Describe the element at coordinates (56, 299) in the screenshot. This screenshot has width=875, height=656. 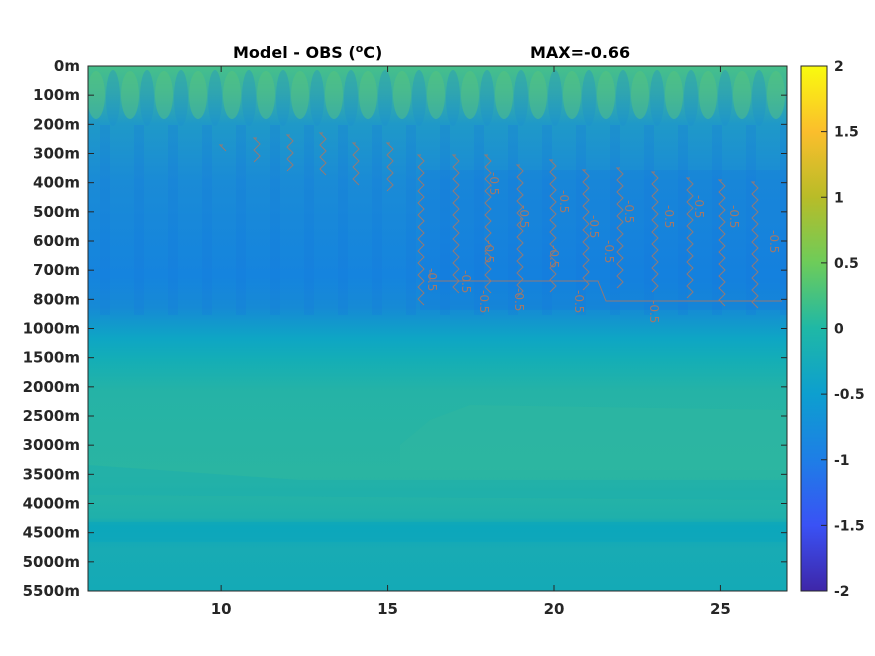
I see `y-tick-label: 800m` at that location.